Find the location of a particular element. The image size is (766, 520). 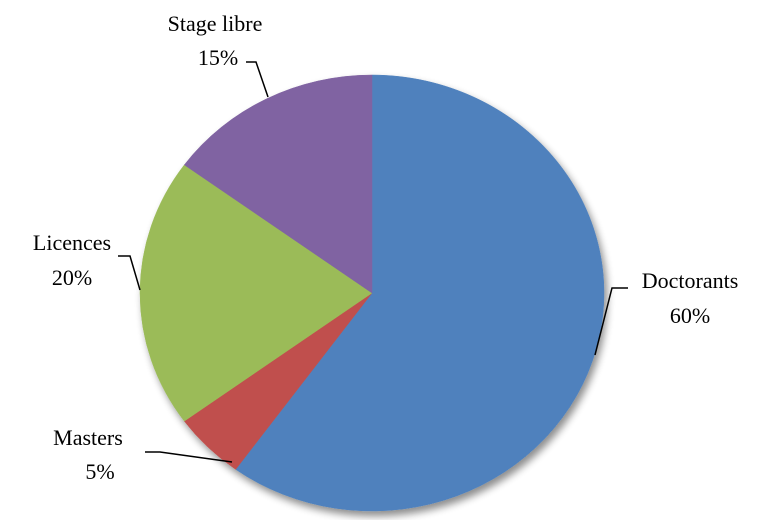

slice-value-label: 15% is located at coordinates (218, 57).